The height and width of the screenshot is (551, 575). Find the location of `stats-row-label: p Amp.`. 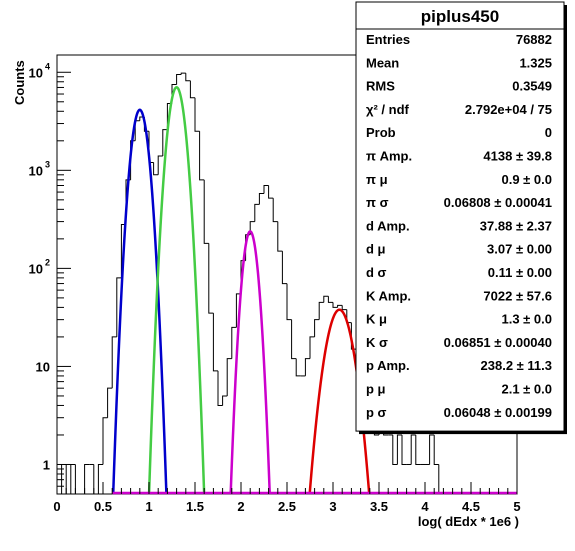

stats-row-label: p Amp. is located at coordinates (388, 365).